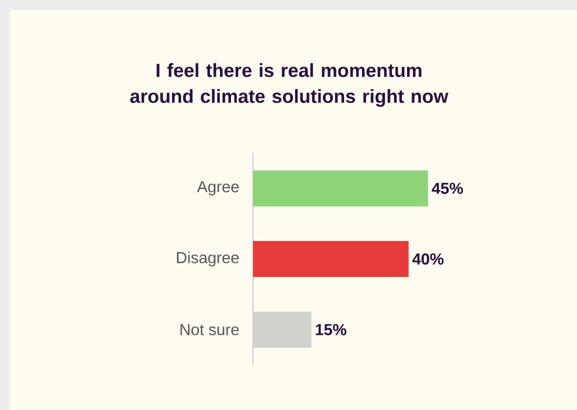 The width and height of the screenshot is (577, 410). What do you see at coordinates (217, 188) in the screenshot?
I see `y-tick-label: Agree` at bounding box center [217, 188].